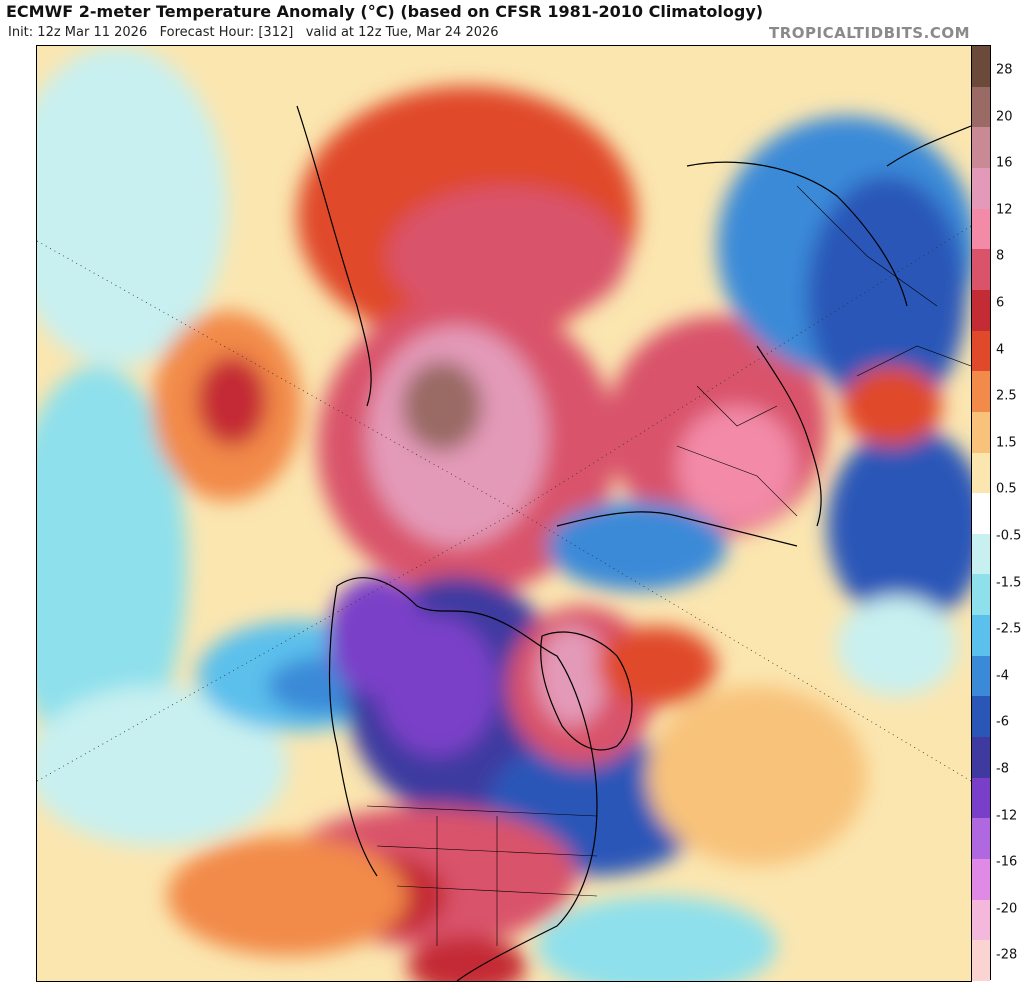  Describe the element at coordinates (1006, 396) in the screenshot. I see `colorbar-tick-label: 2.5` at that location.